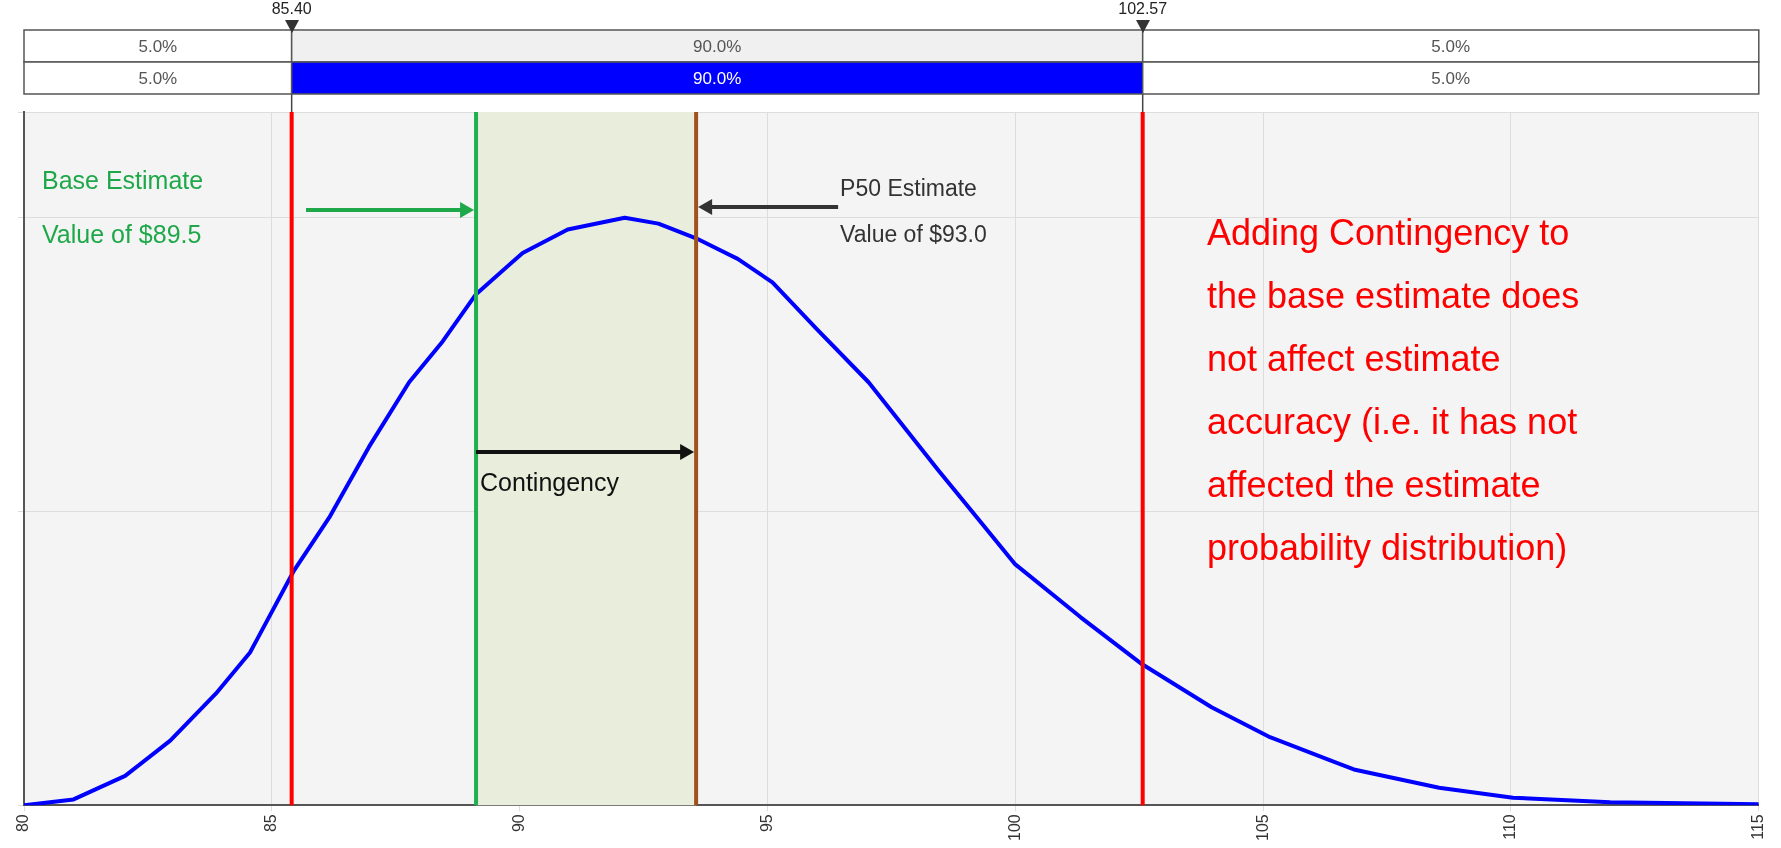 Image resolution: width=1781 pixels, height=848 pixels. Describe the element at coordinates (1143, 8) in the screenshot. I see `ref-line-label: 102.57` at that location.